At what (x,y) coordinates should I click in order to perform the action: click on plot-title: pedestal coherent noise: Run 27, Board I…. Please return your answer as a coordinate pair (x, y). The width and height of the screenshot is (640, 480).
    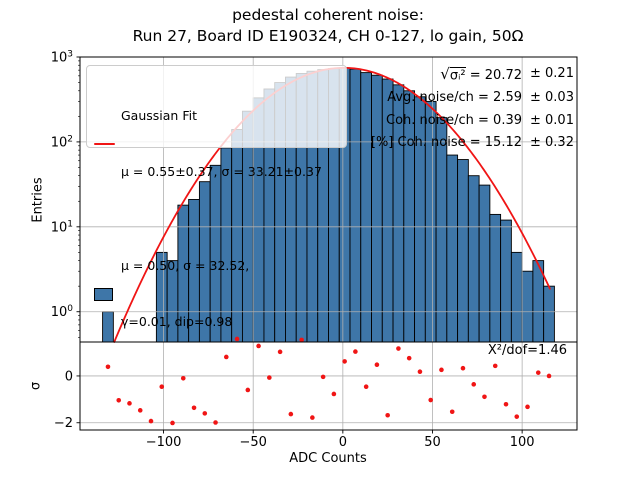
    Looking at the image, I should click on (328, 26).